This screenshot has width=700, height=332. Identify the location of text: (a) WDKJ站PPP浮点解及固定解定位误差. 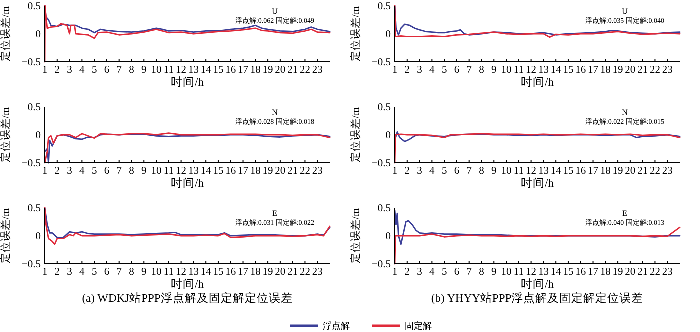
(187, 298).